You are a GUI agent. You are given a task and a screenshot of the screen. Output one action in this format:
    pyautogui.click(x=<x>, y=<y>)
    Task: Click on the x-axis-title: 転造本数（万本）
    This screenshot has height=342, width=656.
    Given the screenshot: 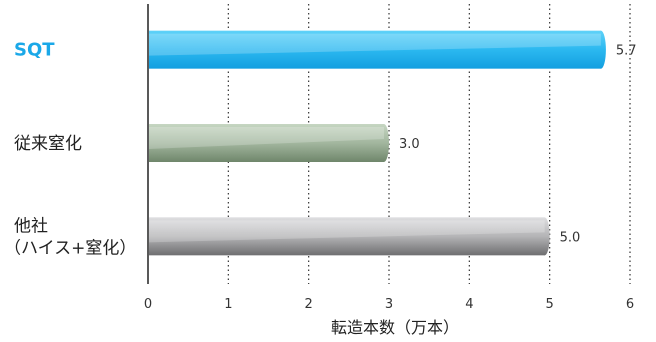 What is the action you would take?
    pyautogui.click(x=395, y=327)
    